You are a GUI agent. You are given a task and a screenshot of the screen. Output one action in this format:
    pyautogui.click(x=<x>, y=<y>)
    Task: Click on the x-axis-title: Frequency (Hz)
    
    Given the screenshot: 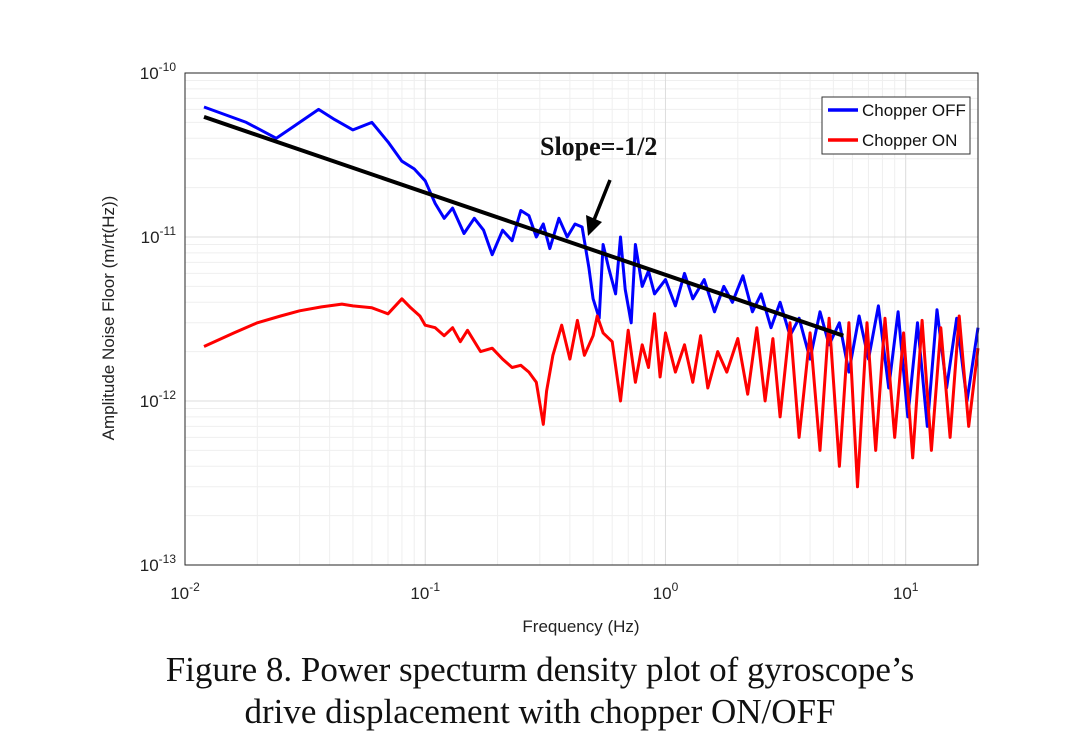 What is the action you would take?
    pyautogui.click(x=580, y=626)
    